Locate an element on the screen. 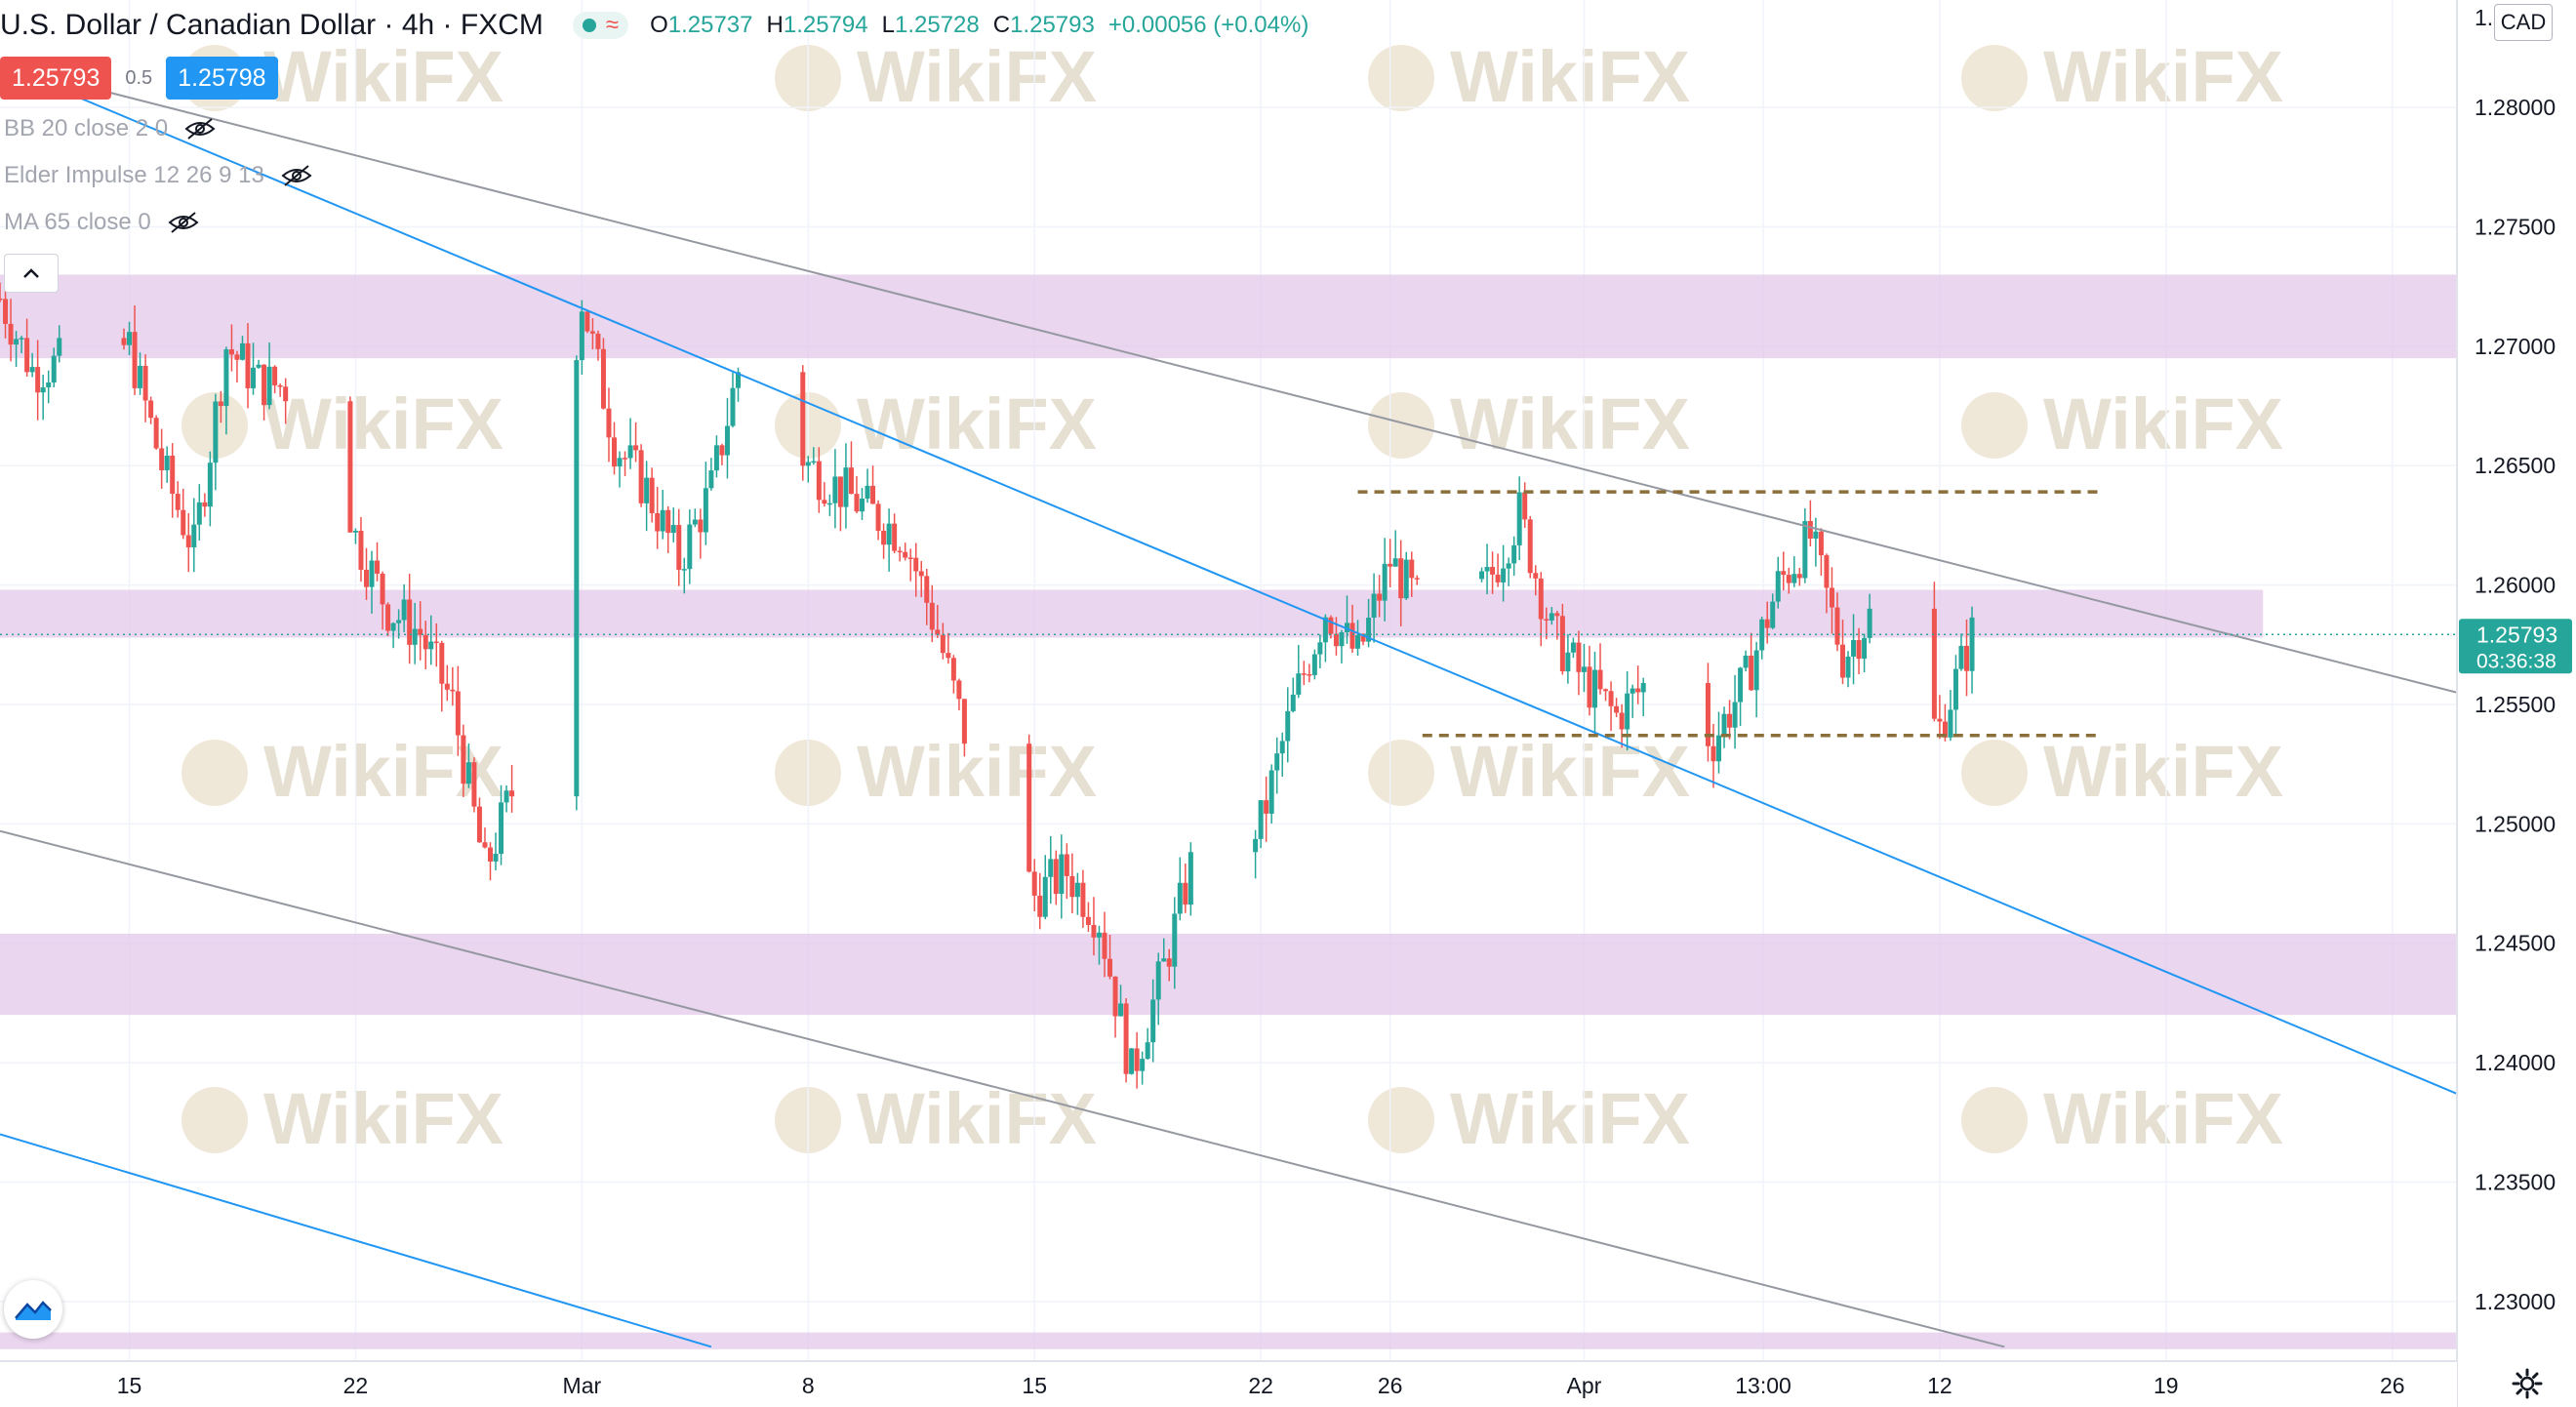  buy-button: 1.25798 is located at coordinates (222, 78).